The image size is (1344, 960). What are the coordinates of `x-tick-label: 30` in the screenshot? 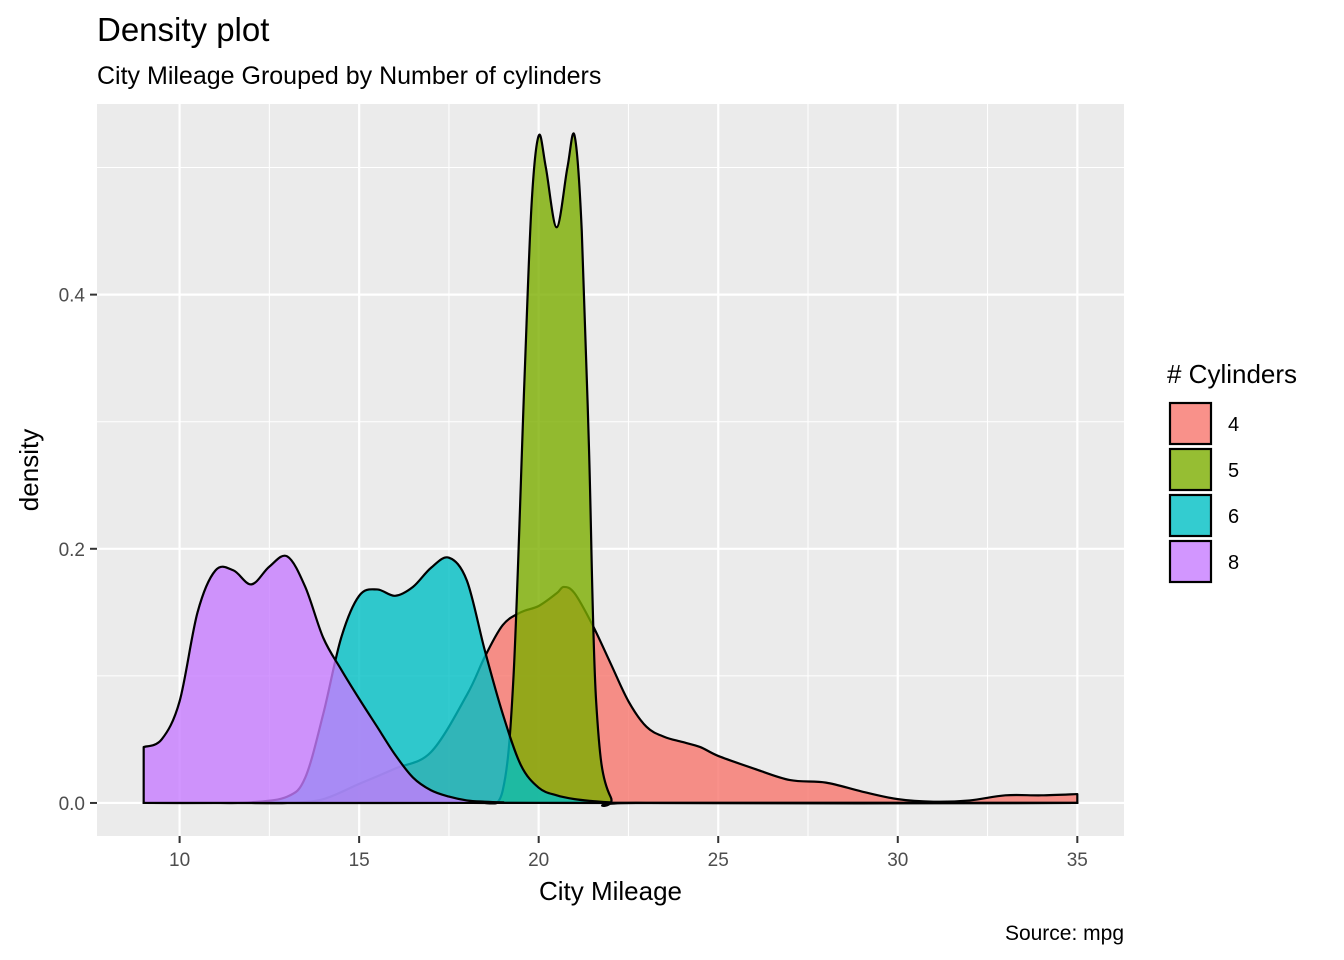 It's located at (897, 860).